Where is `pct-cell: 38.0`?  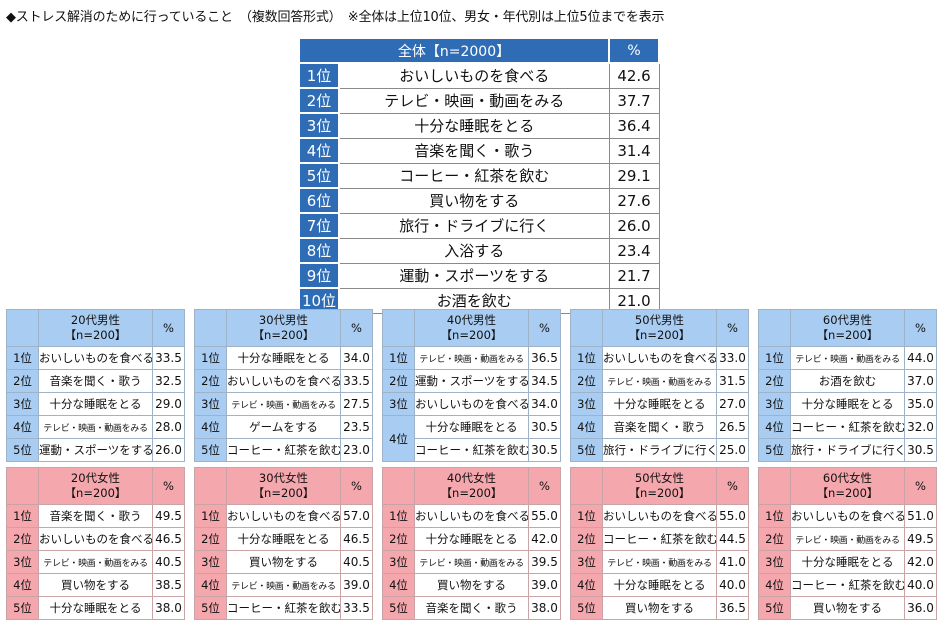
pct-cell: 38.0 is located at coordinates (544, 608).